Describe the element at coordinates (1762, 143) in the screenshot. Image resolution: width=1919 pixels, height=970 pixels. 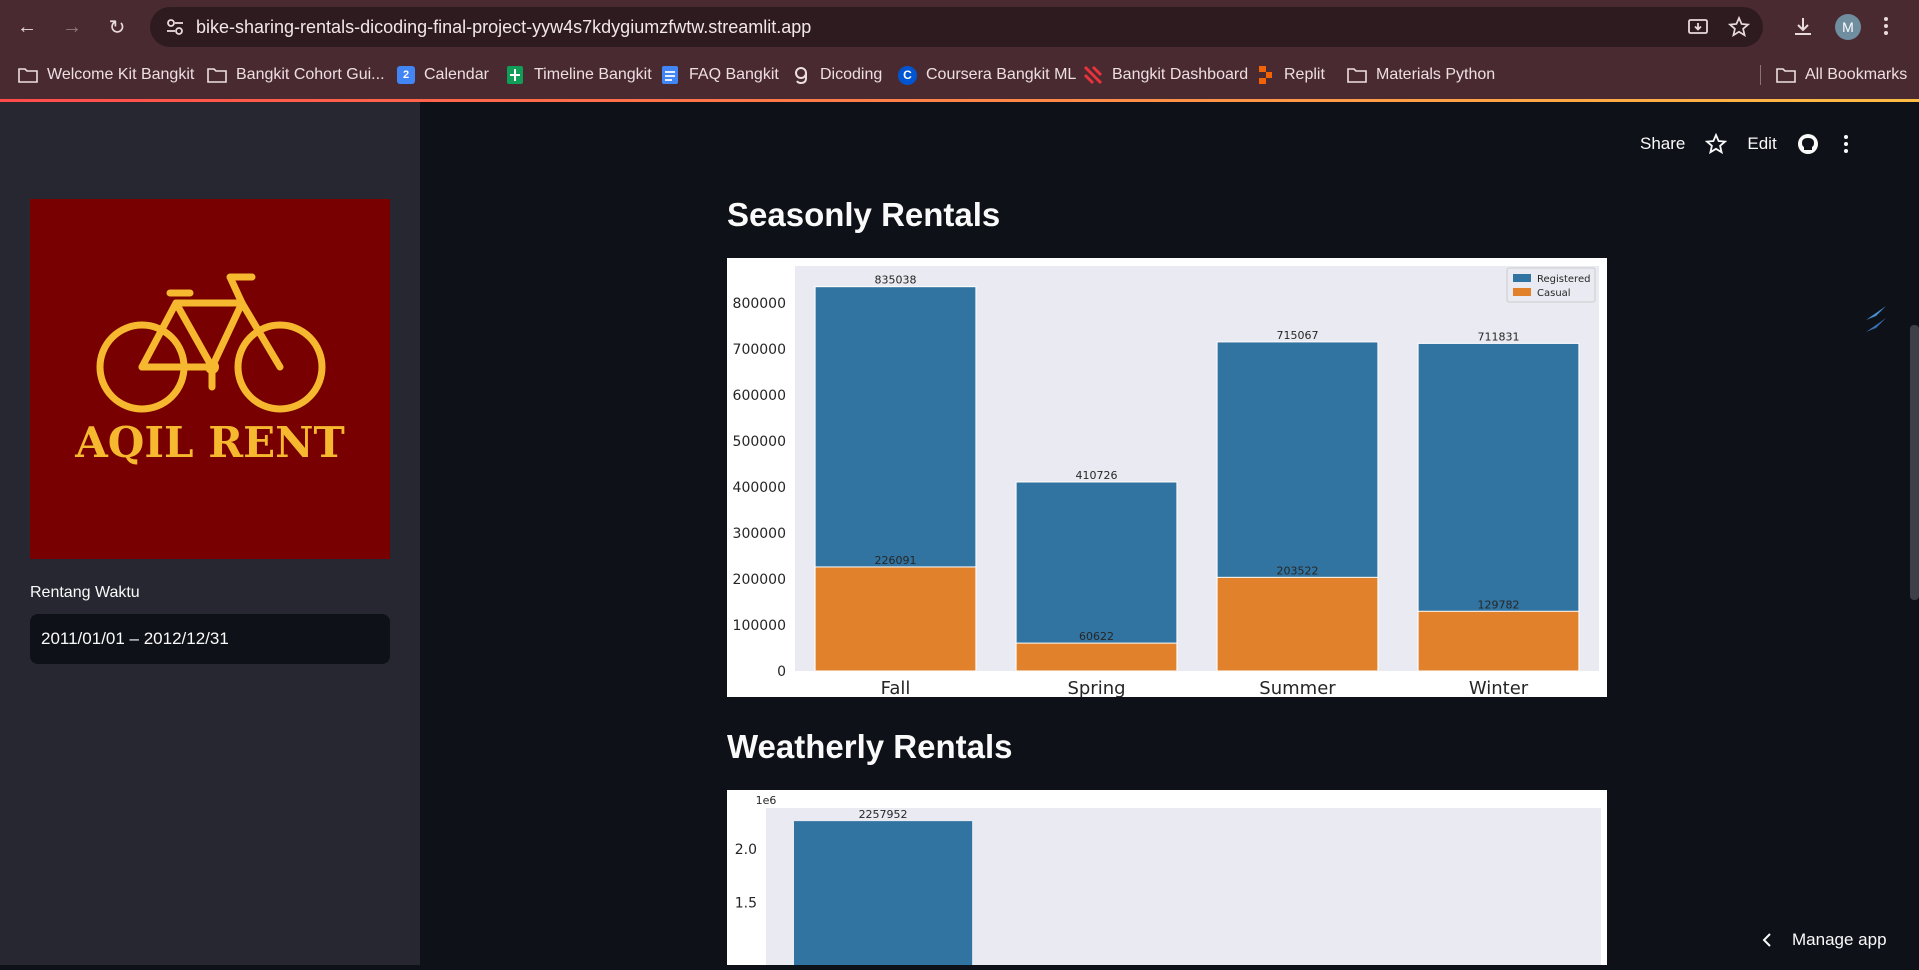
I see `edit-button: Edit` at that location.